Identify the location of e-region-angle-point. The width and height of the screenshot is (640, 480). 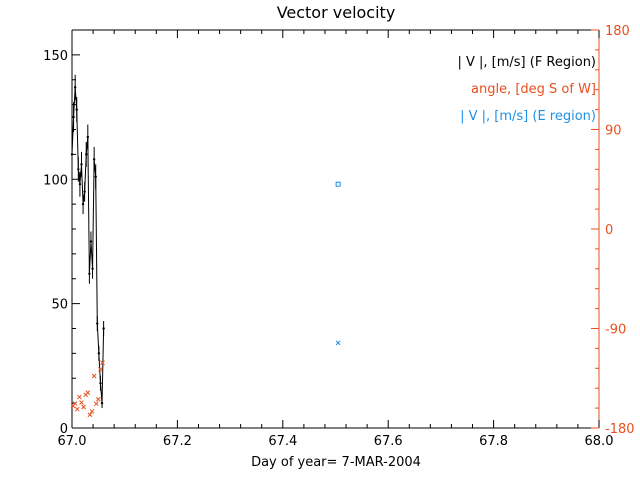
(338, 343).